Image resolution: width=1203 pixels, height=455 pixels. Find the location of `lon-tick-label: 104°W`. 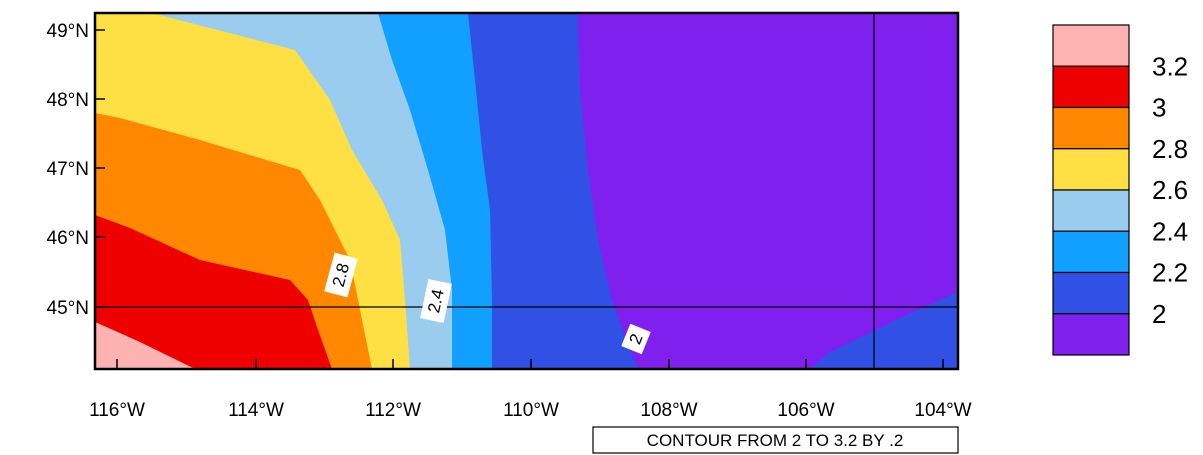

lon-tick-label: 104°W is located at coordinates (942, 410).